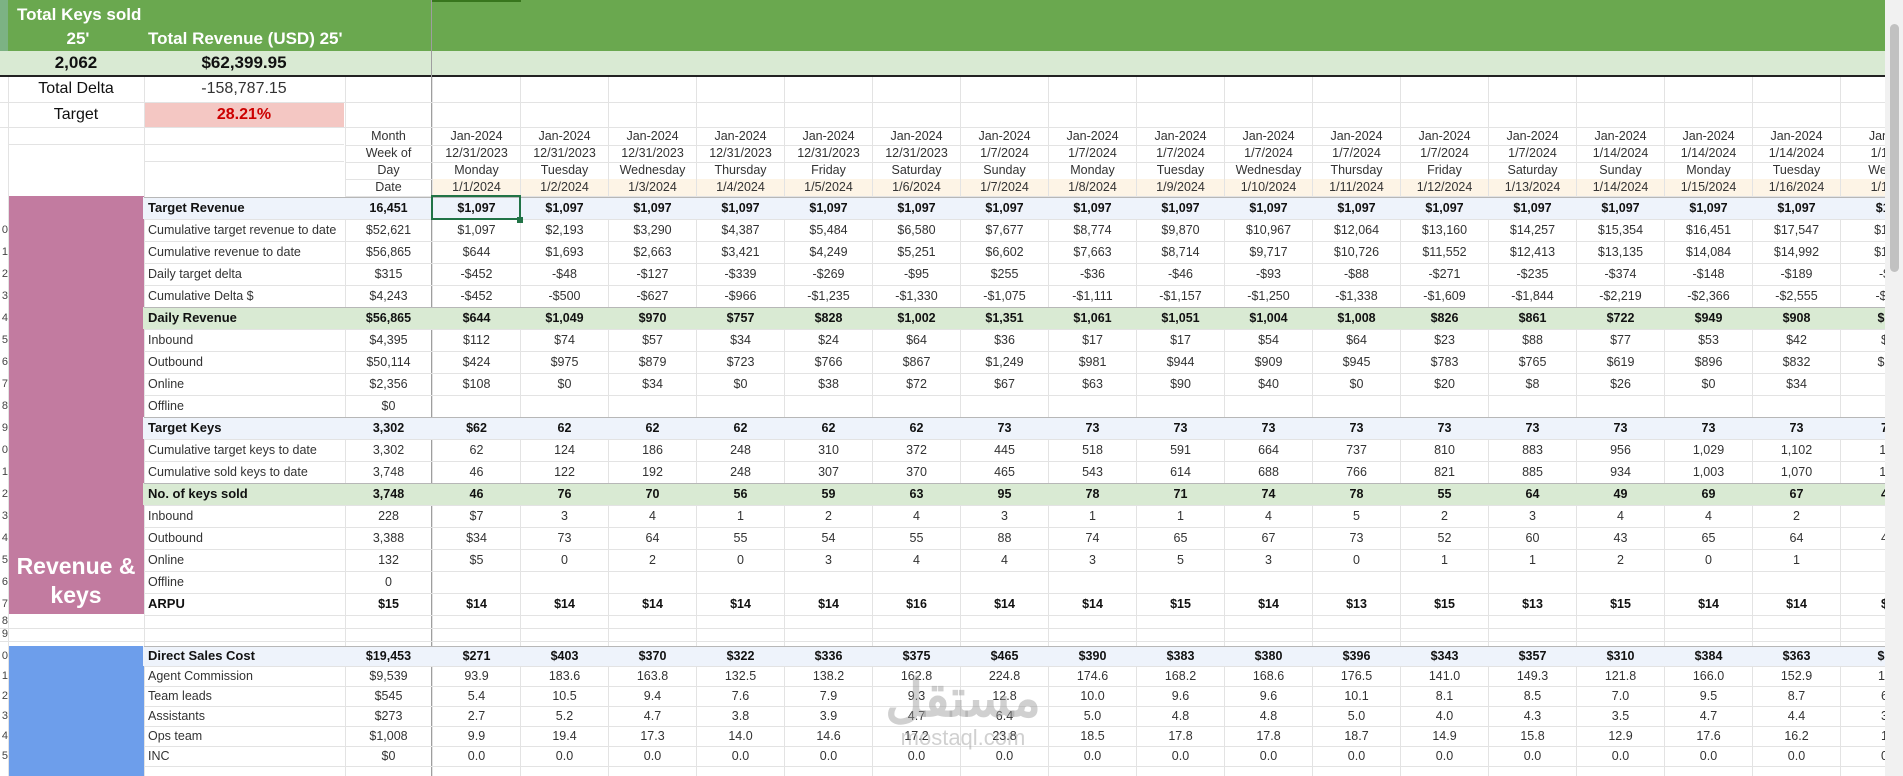 This screenshot has height=776, width=1903. I want to click on data-cell: 186, so click(652, 450).